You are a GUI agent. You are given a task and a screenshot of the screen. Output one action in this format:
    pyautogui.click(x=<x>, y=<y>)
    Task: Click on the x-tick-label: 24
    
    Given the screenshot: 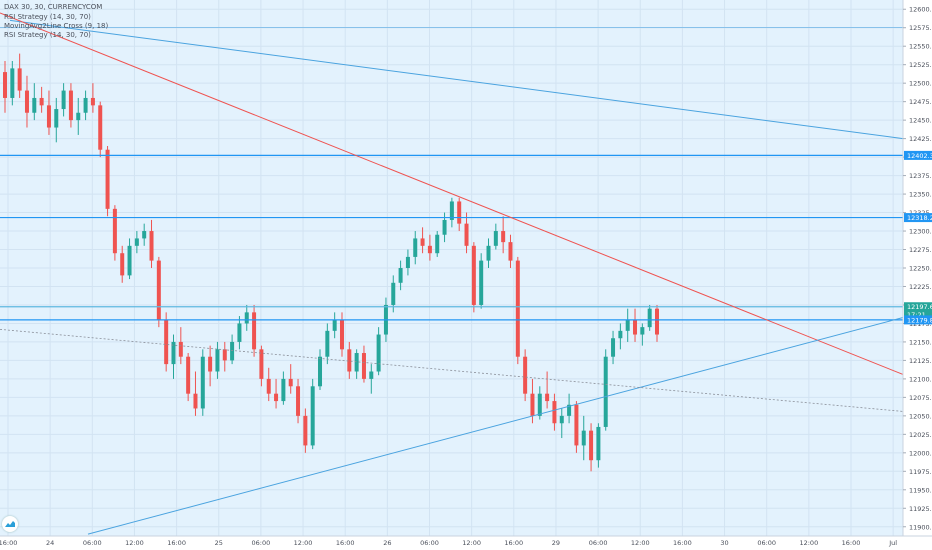 What is the action you would take?
    pyautogui.click(x=50, y=543)
    